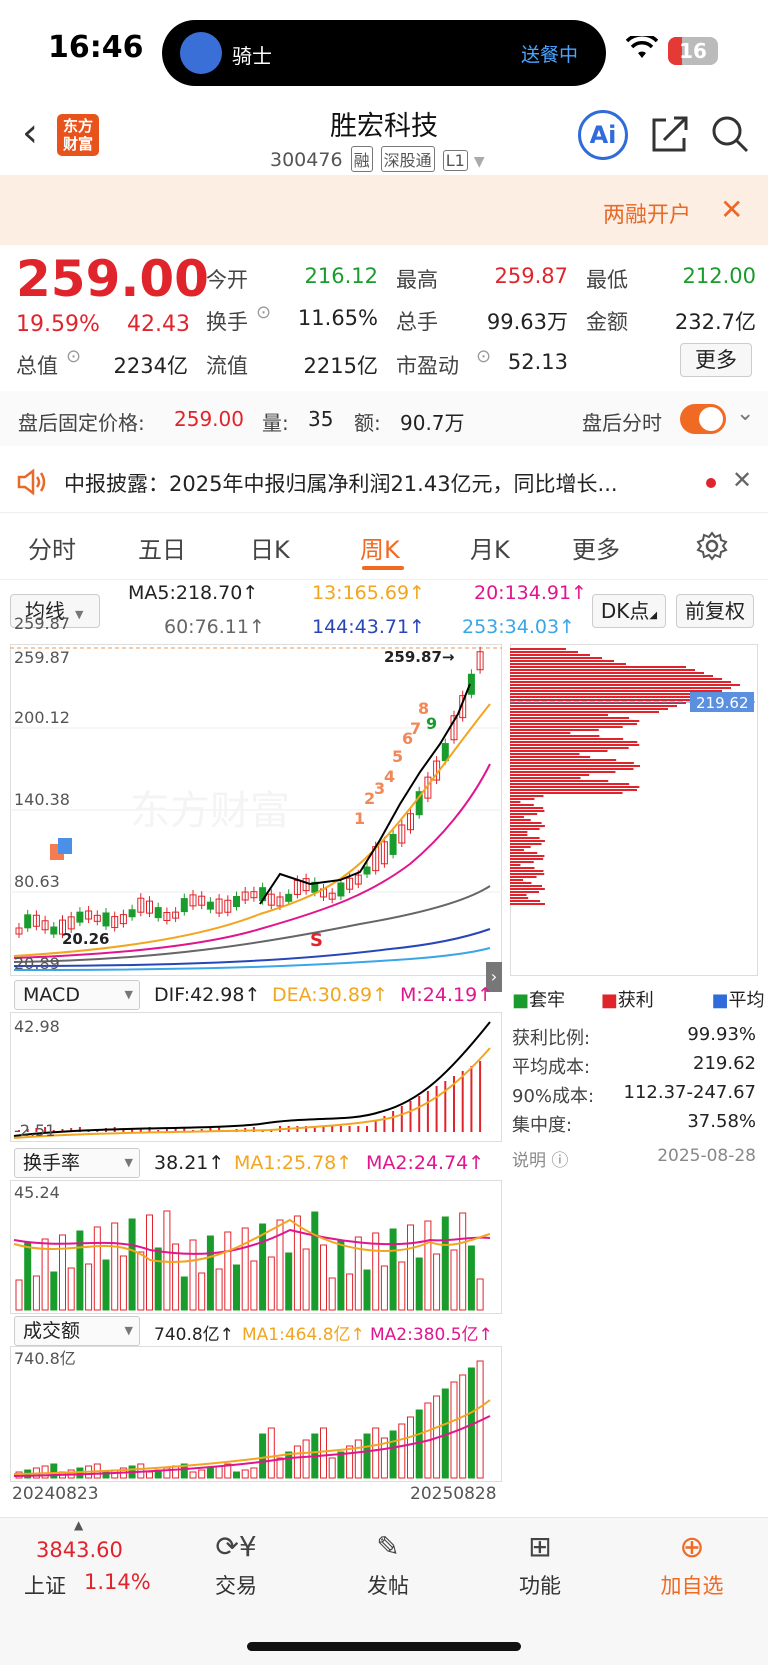 This screenshot has height=1665, width=768. What do you see at coordinates (715, 611) in the screenshot?
I see `adjust-button: 前复权` at bounding box center [715, 611].